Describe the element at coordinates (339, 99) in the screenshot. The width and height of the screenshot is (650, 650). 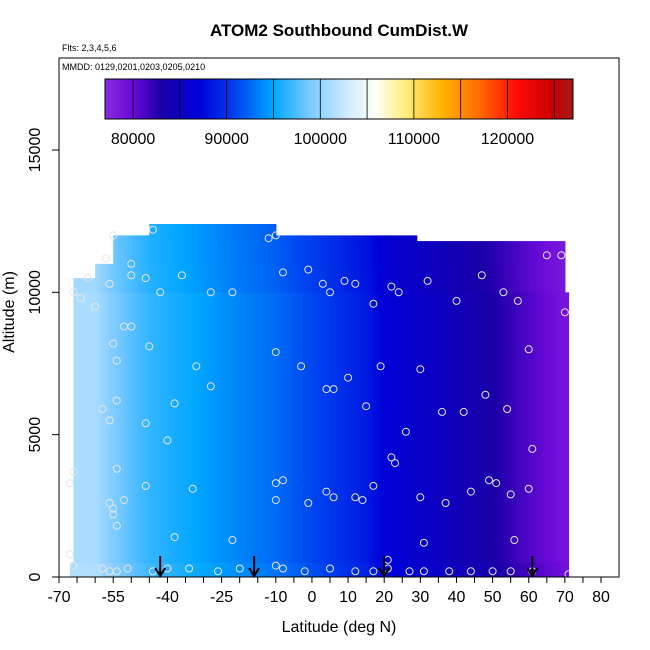
I see `colorbar` at that location.